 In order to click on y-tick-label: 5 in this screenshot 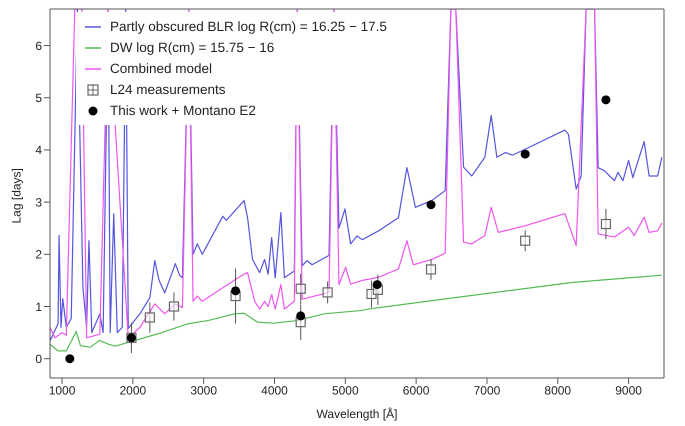, I will do `click(38, 97)`.